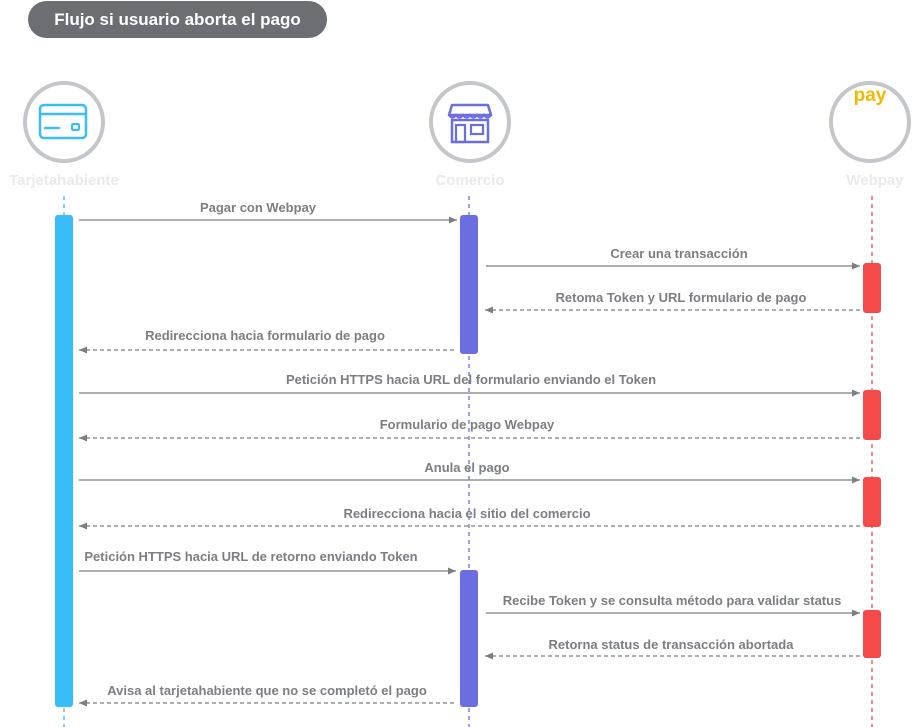 This screenshot has height=727, width=918. What do you see at coordinates (870, 122) in the screenshot?
I see `actor-webpay: pay` at bounding box center [870, 122].